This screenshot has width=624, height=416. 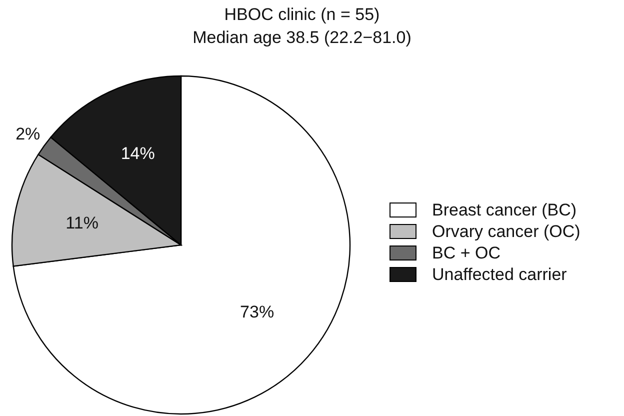 What do you see at coordinates (28, 134) in the screenshot?
I see `data-label: 2%` at bounding box center [28, 134].